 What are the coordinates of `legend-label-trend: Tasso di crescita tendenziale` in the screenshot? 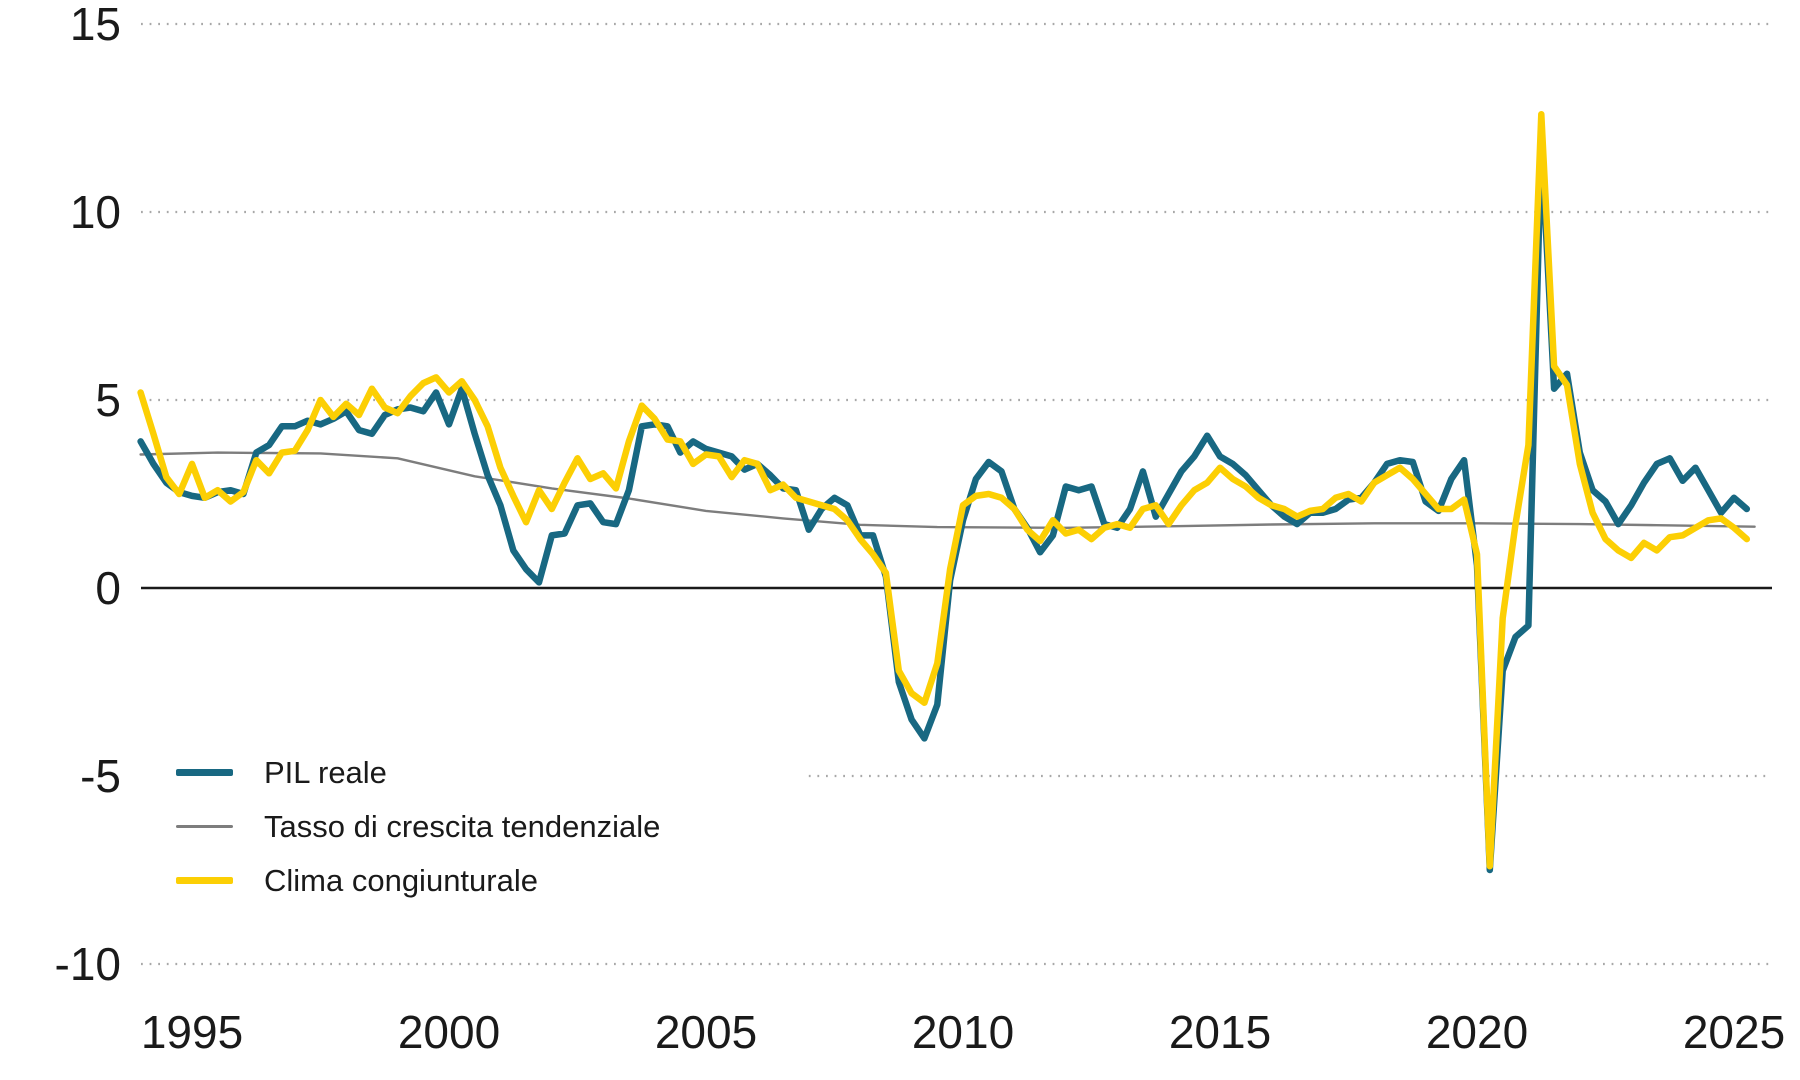 It's located at (462, 826).